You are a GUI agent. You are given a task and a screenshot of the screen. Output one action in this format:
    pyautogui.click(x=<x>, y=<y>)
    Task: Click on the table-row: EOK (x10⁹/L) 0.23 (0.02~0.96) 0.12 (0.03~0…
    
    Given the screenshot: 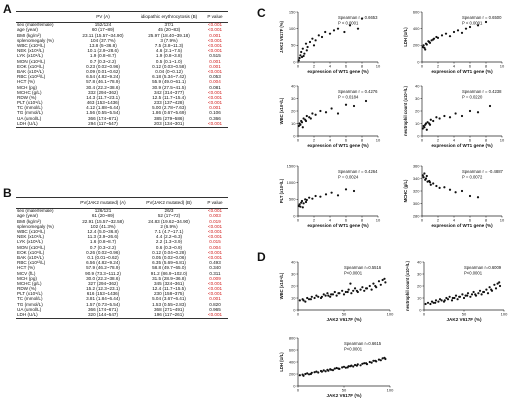 What is the action you would take?
    pyautogui.click(x=122, y=66)
    